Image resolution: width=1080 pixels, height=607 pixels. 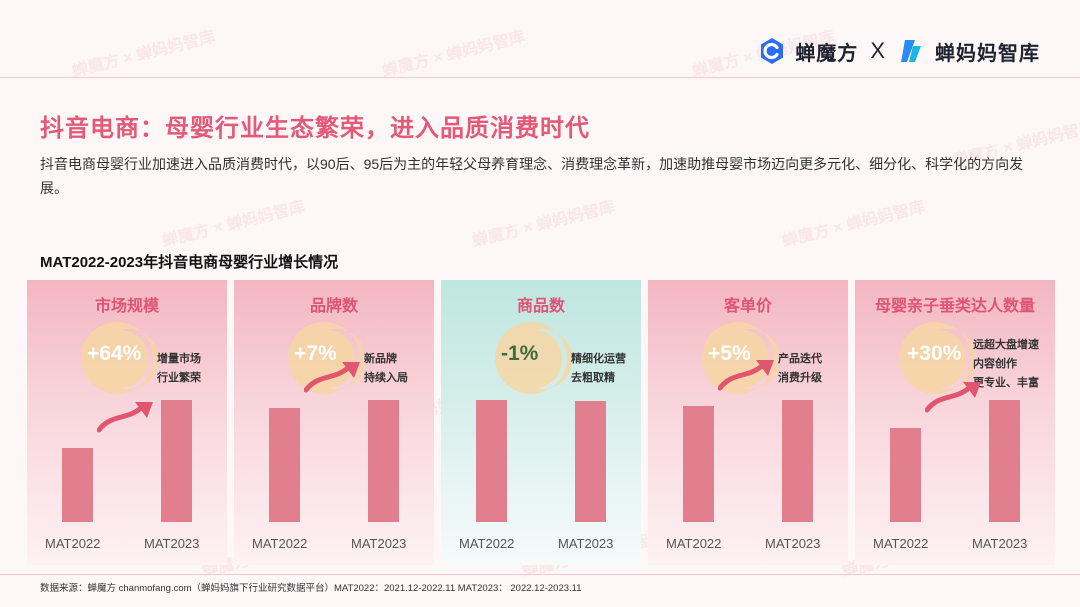 I want to click on brand-name-right: 蝉妈妈智库, so click(x=987, y=53).